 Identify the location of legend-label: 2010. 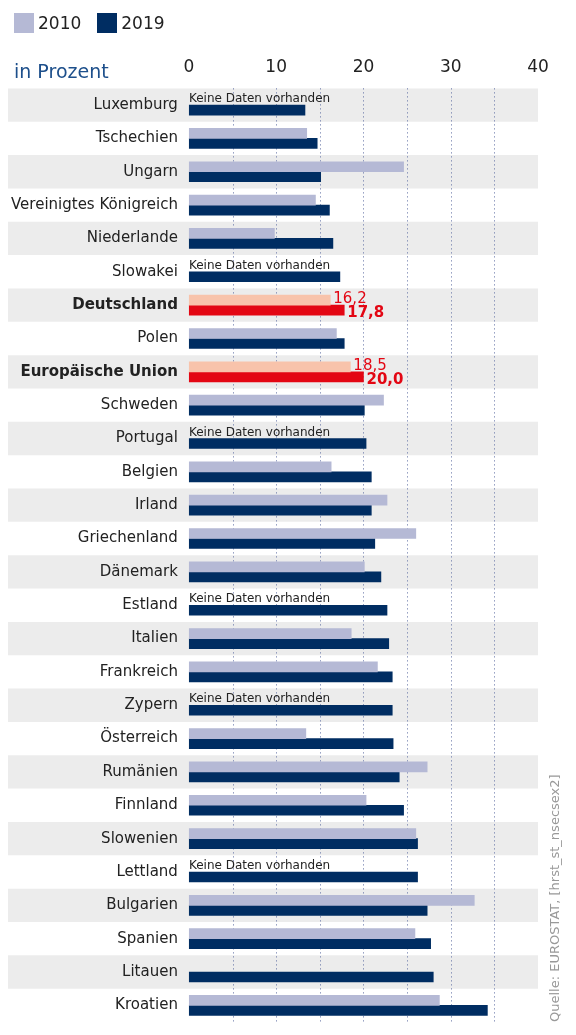
(60, 23).